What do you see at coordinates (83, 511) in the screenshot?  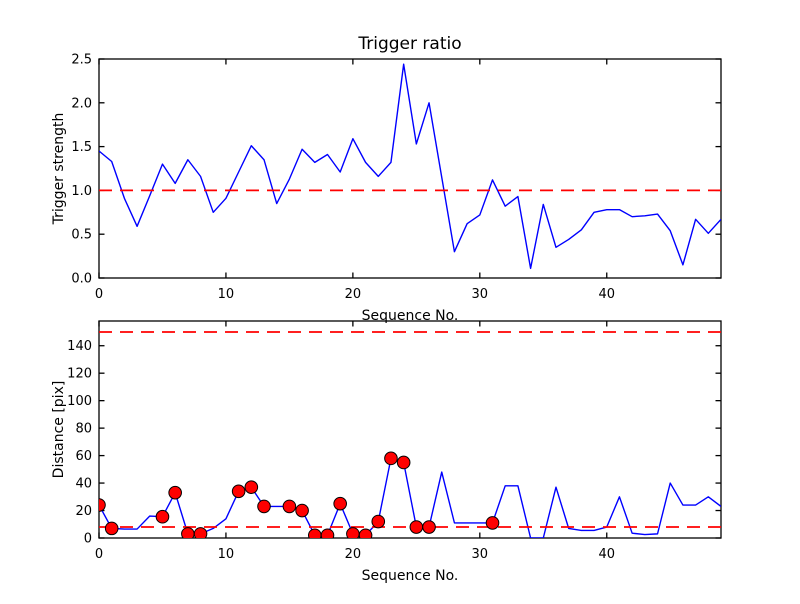 I see `y-tick-label: 20` at bounding box center [83, 511].